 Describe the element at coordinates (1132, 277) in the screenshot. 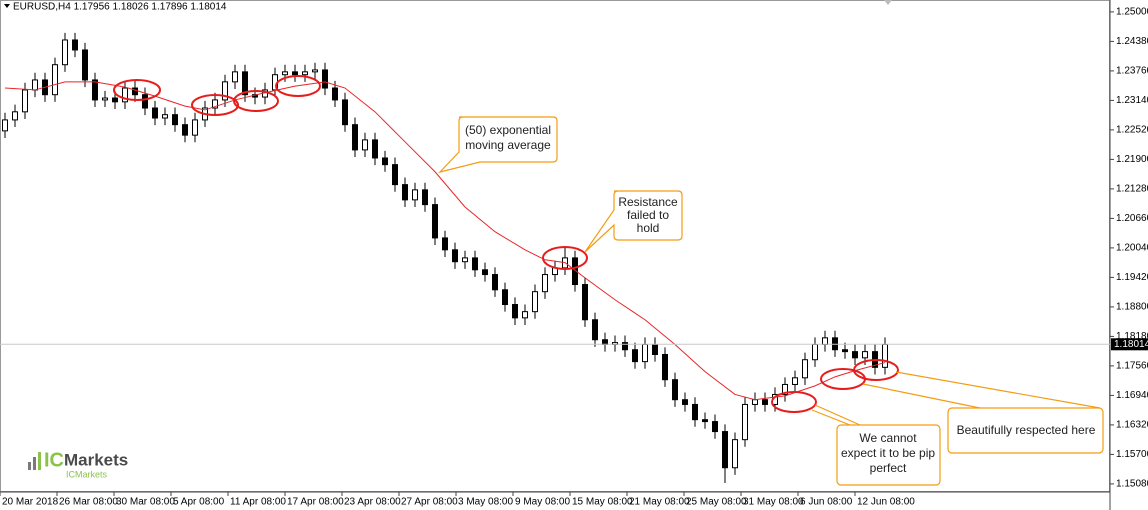

I see `y-tick-label: 1.19420` at that location.